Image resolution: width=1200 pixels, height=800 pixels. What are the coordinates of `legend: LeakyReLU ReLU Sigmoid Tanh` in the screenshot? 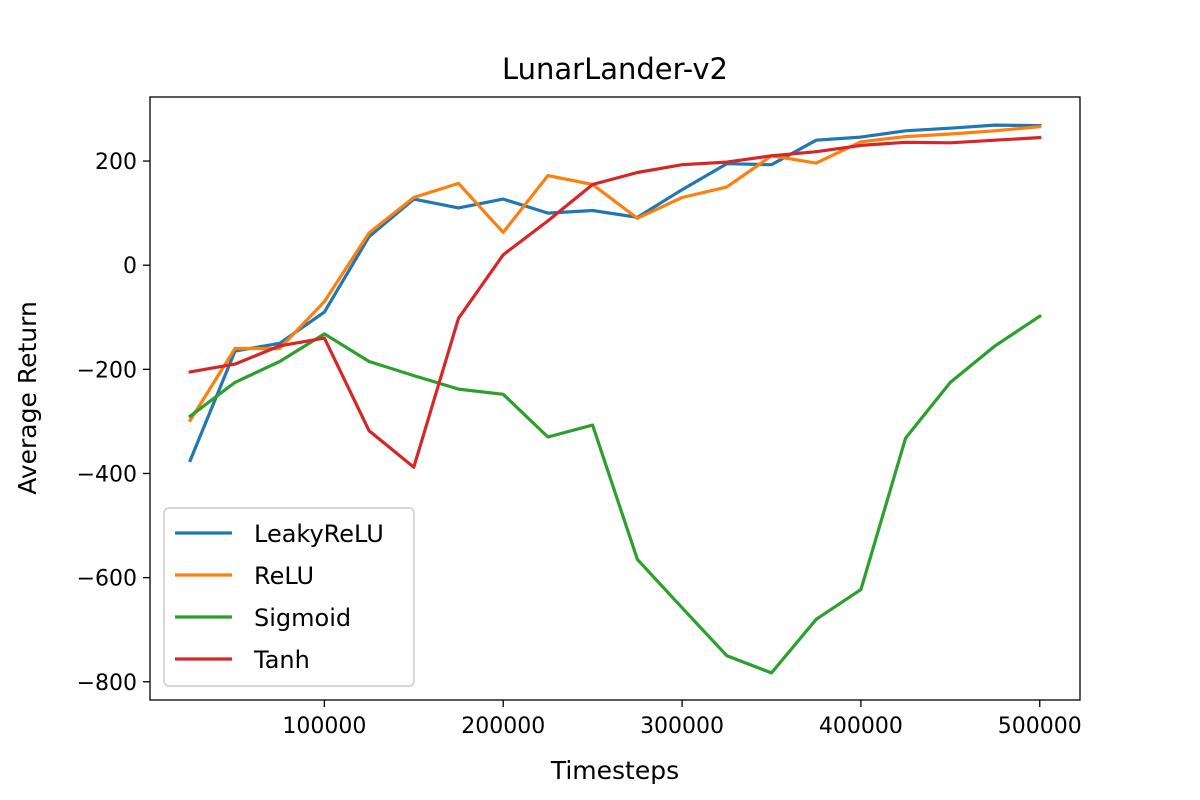 It's located at (289, 597).